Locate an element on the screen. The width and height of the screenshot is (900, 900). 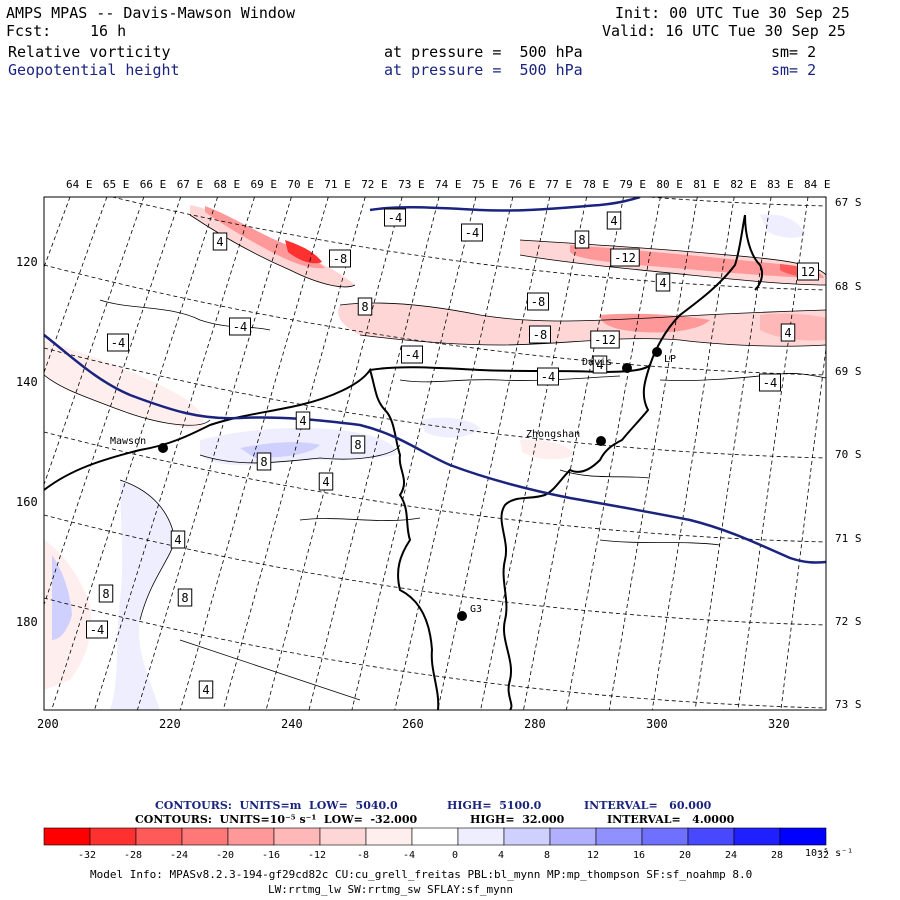
x-tick-label: 260 is located at coordinates (413, 724).